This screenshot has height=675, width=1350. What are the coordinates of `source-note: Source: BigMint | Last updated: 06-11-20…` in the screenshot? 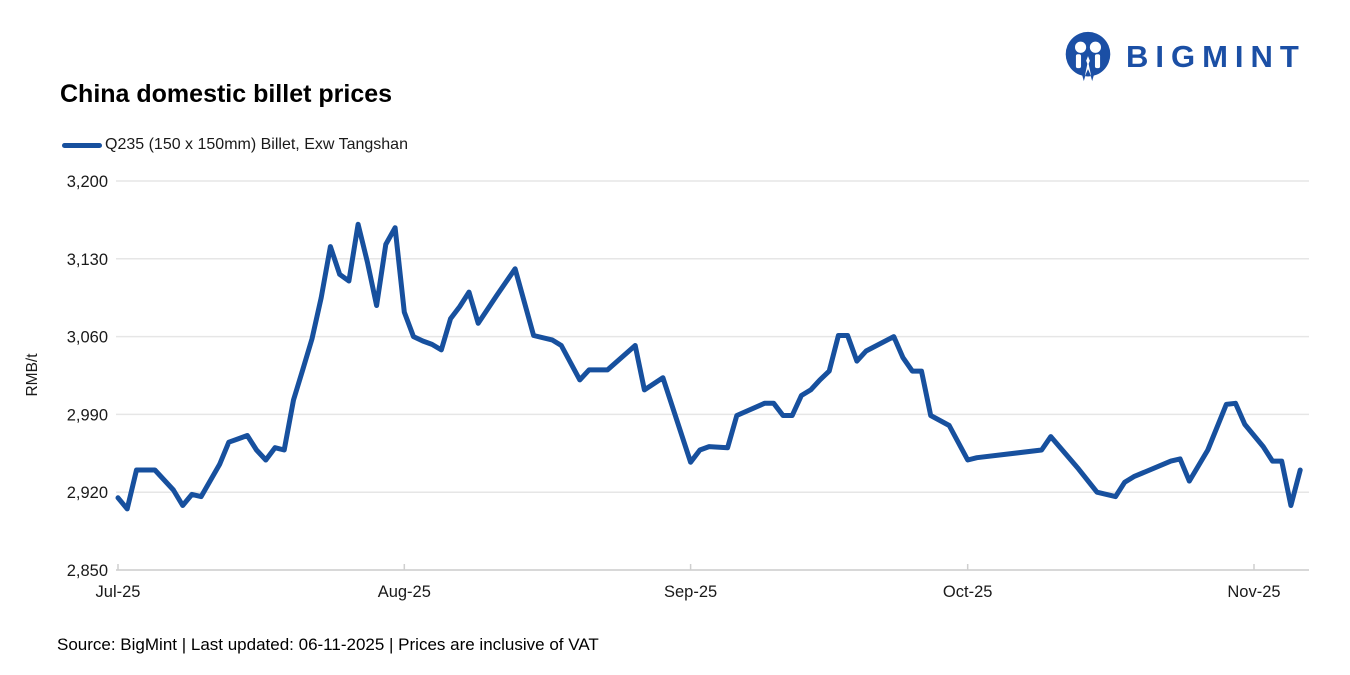 It's located at (328, 644).